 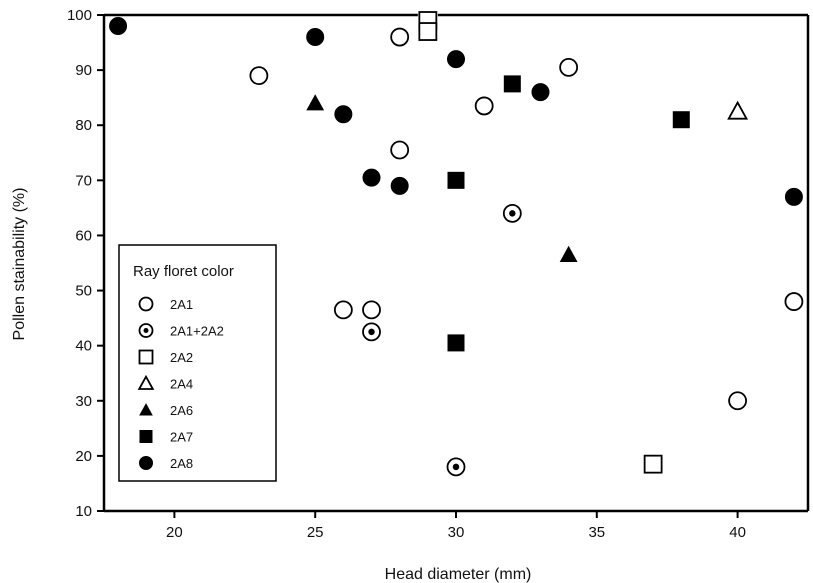 What do you see at coordinates (181, 410) in the screenshot?
I see `legend-label: 2A6` at bounding box center [181, 410].